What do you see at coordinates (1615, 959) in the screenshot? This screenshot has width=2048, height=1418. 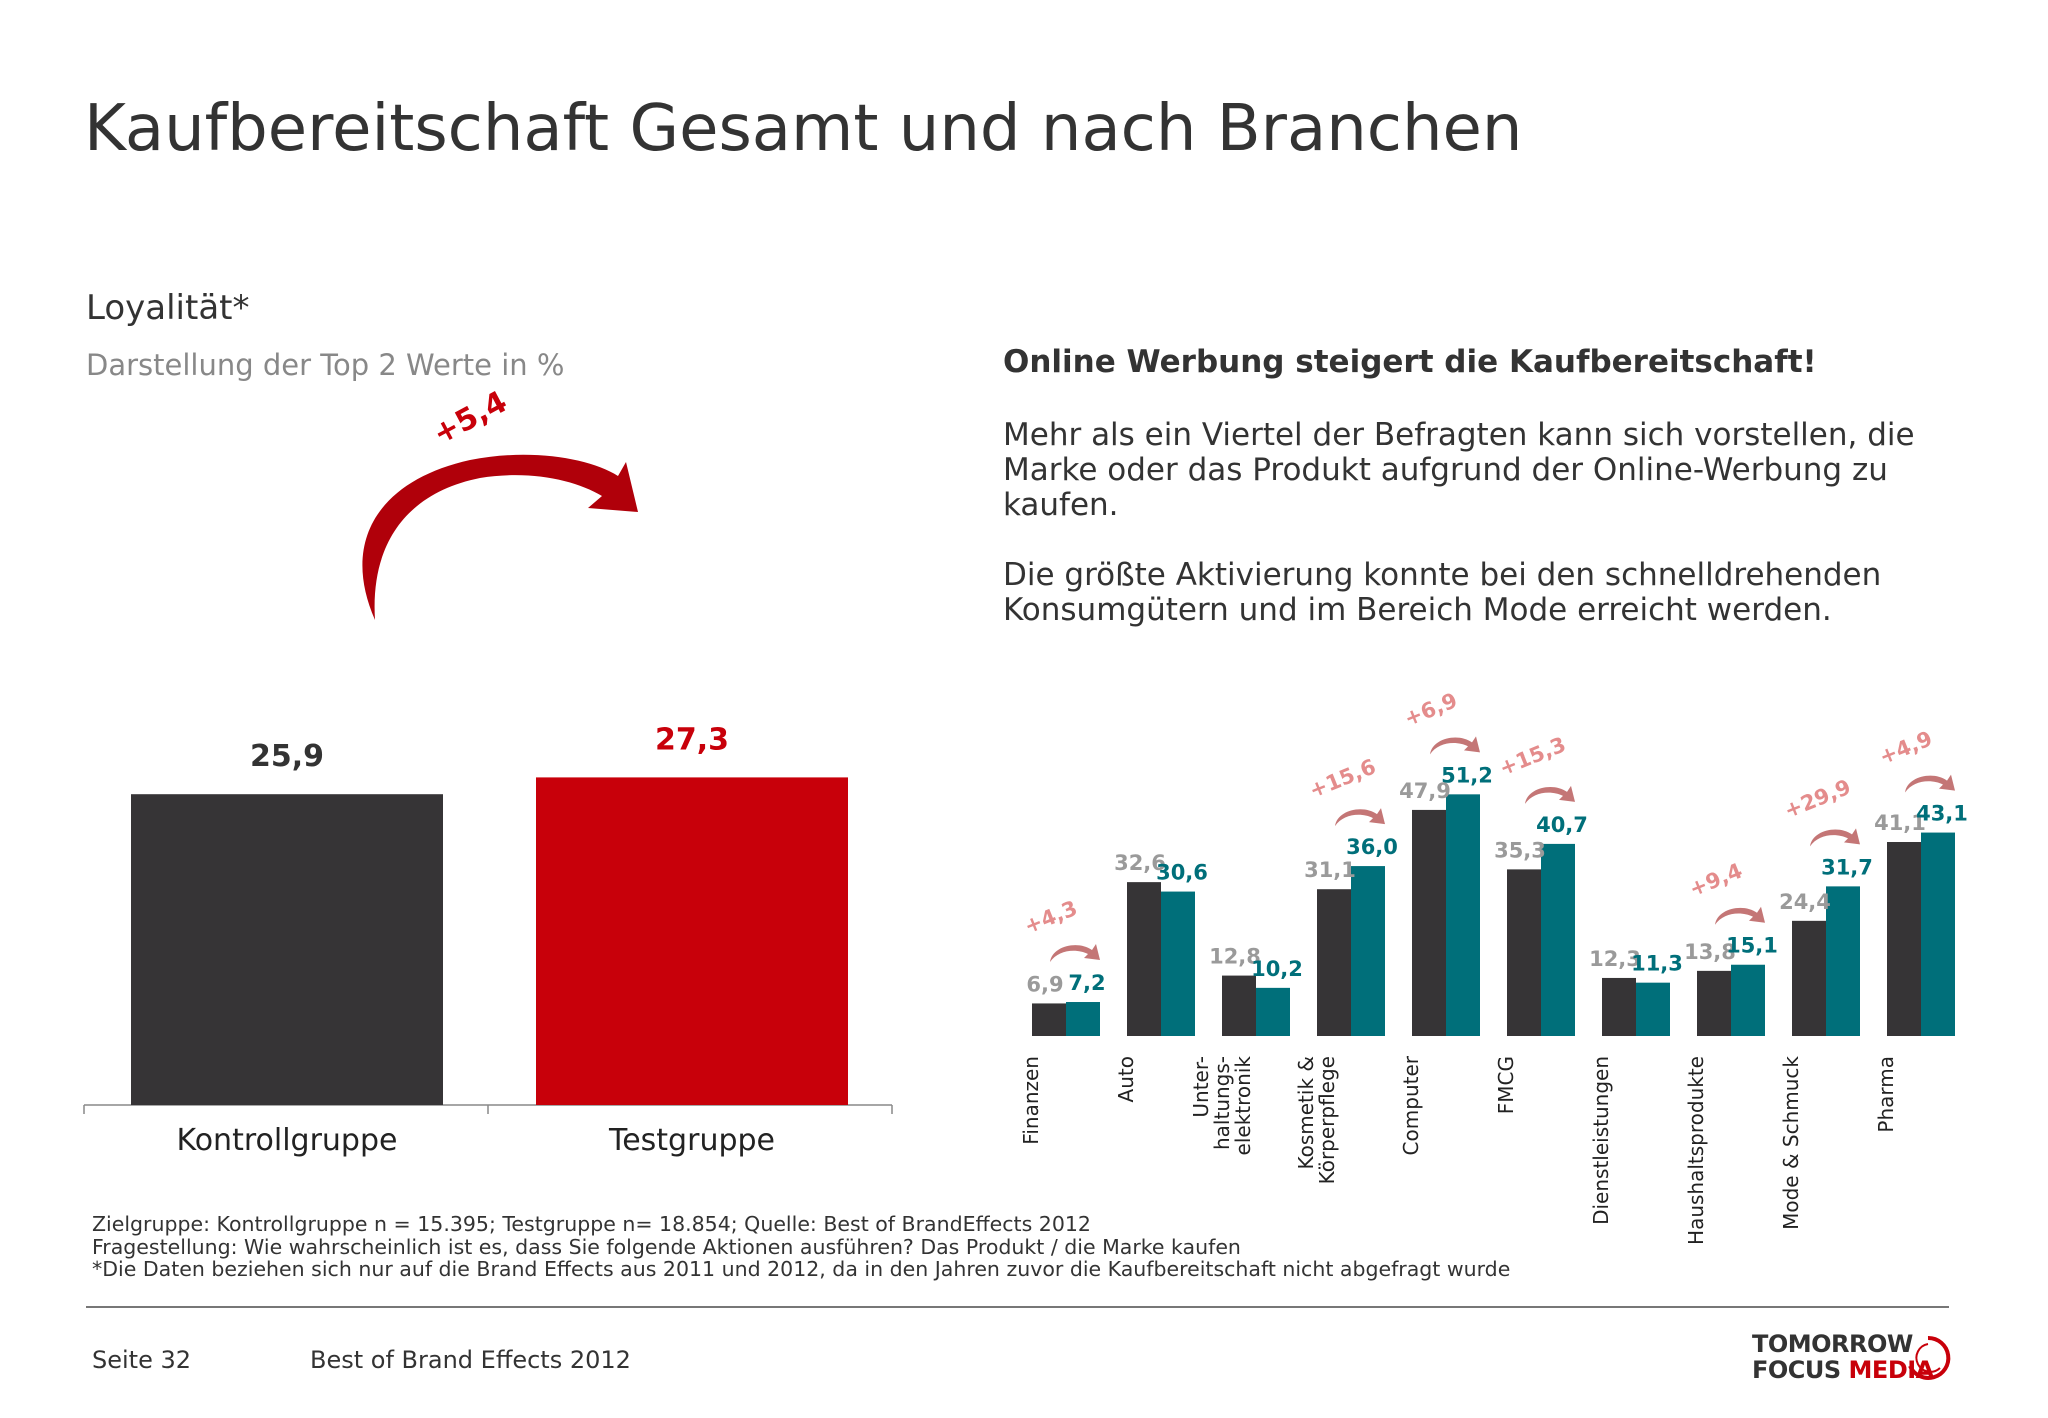 I see `control-value-label: 12,3` at bounding box center [1615, 959].